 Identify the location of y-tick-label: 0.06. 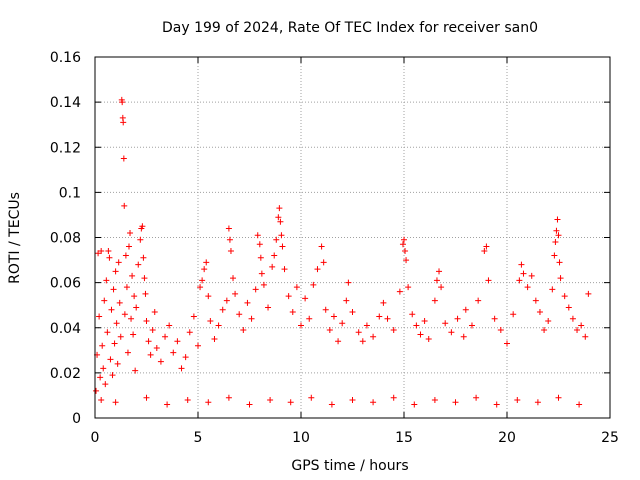
(65, 284).